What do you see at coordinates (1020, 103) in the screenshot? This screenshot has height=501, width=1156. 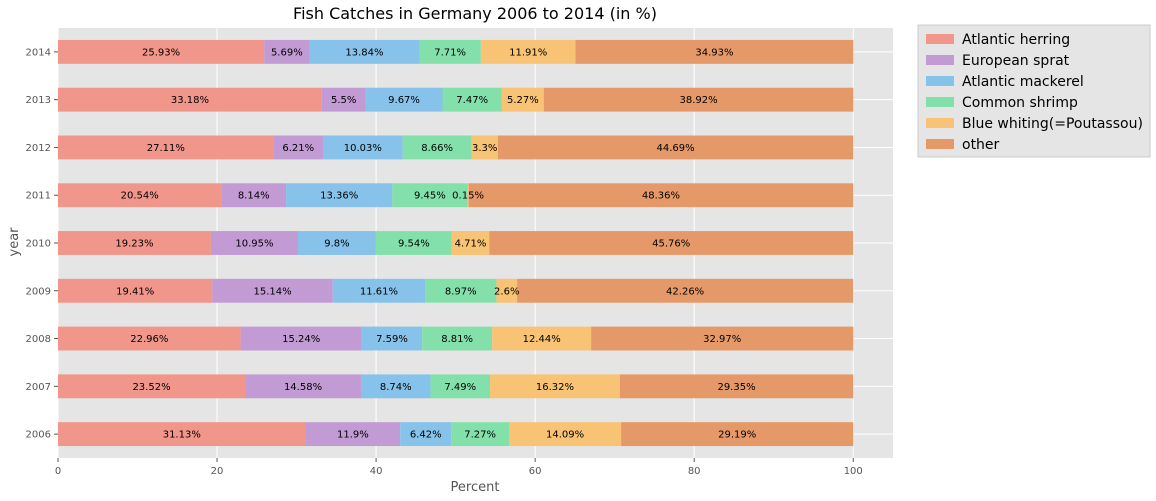 I see `legend-label: Common shrimp` at bounding box center [1020, 103].